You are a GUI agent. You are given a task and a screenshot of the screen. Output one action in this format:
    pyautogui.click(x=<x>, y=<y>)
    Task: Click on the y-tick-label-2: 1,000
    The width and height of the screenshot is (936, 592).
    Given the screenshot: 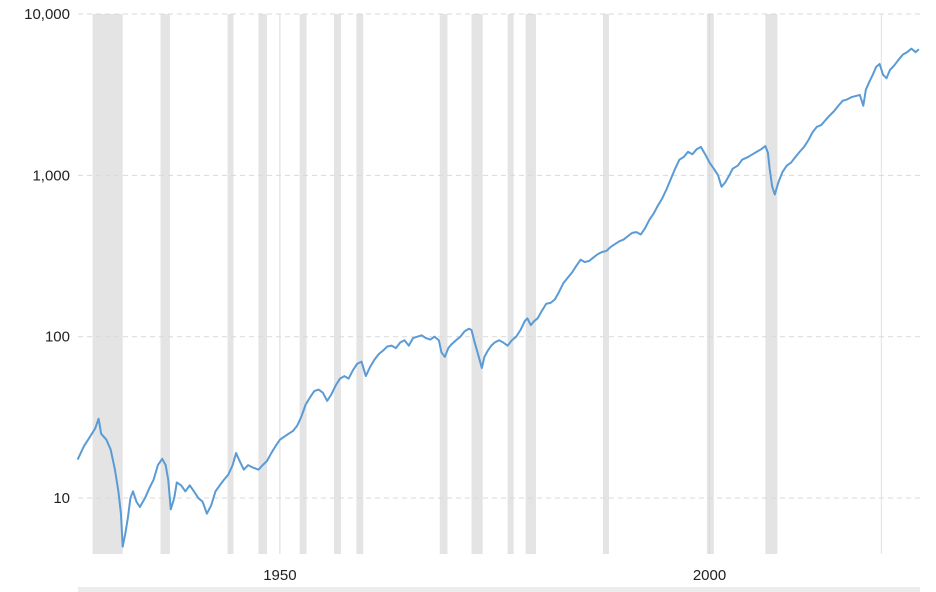 What is the action you would take?
    pyautogui.click(x=51, y=175)
    